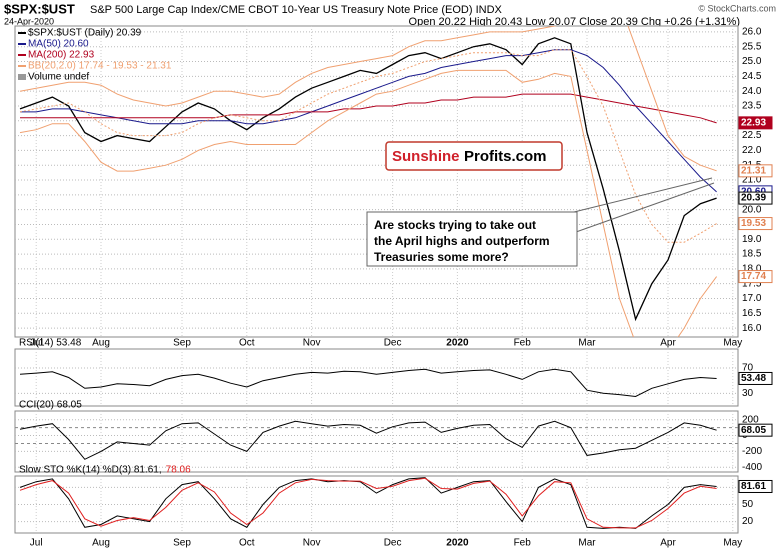 The height and width of the screenshot is (552, 780). I want to click on y-tick-label: 24.0, so click(752, 91).